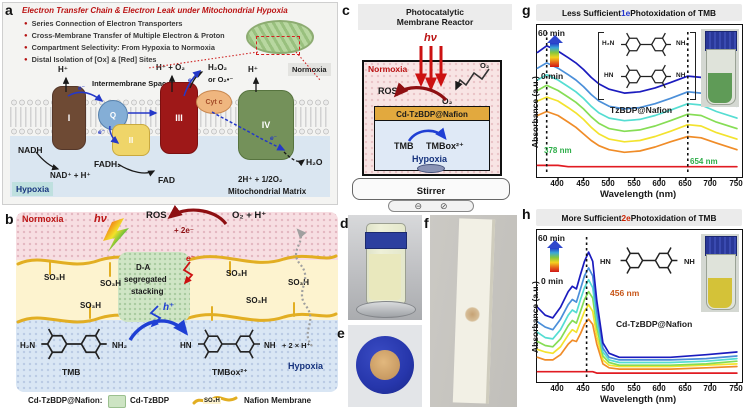  What do you see at coordinates (170, 67) in the screenshot?
I see `h-plus-o2-label: H⁺ + O₂` at bounding box center [170, 67].